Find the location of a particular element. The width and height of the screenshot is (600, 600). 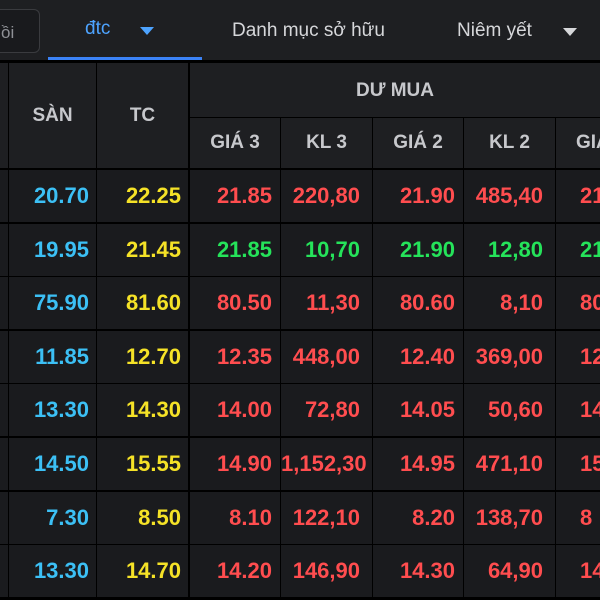

table-row: 20.70 22.25 21.85 220,80 21.90 485,40 21 is located at coordinates (300, 196).